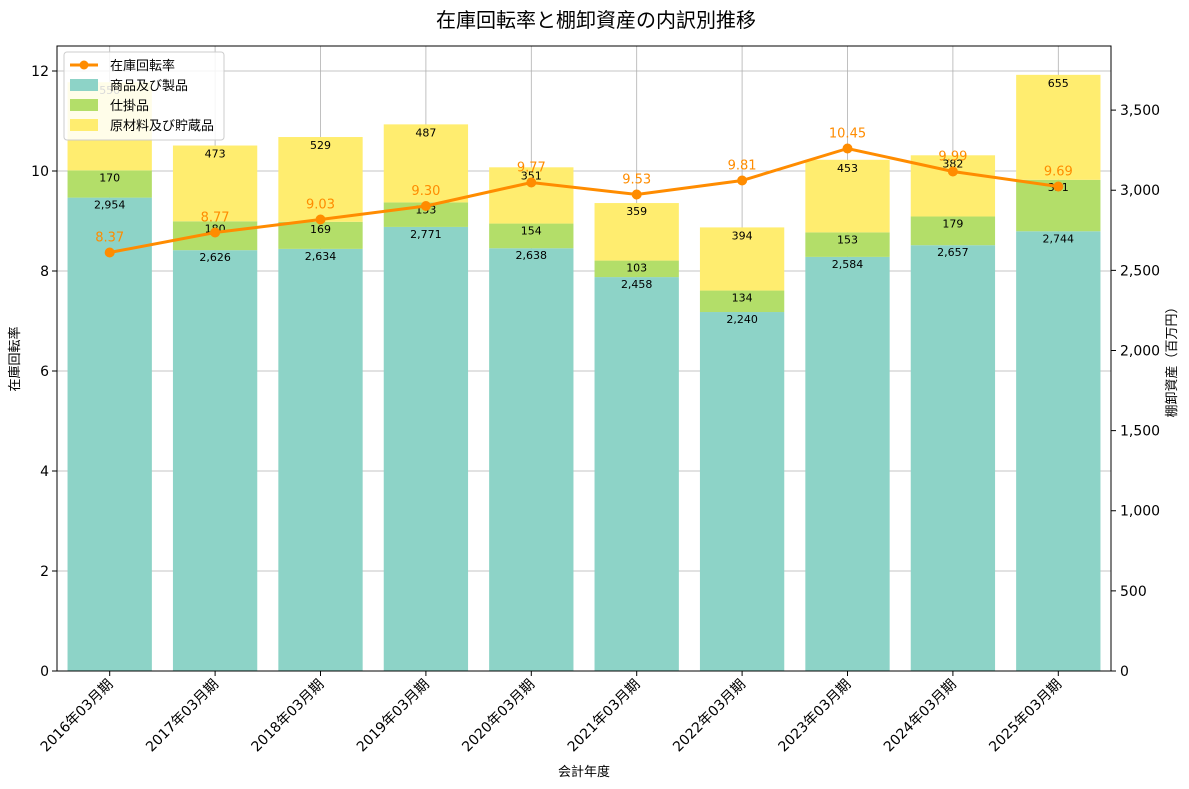 Image resolution: width=1189 pixels, height=789 pixels. I want to click on y-left-tick-label: 6, so click(44, 372).